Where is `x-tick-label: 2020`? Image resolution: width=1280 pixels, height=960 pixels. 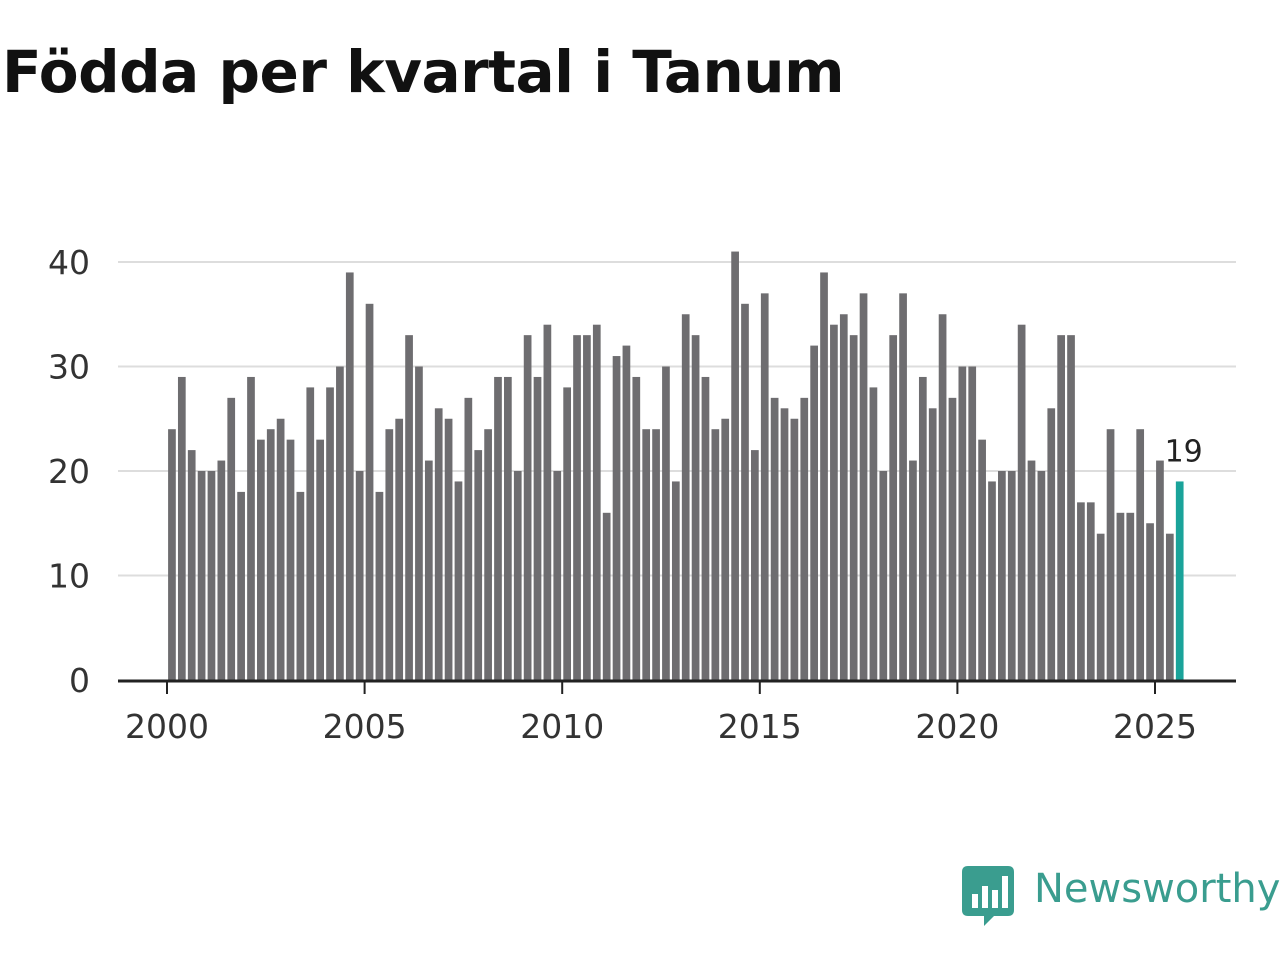
x-tick-label: 2020 is located at coordinates (957, 726).